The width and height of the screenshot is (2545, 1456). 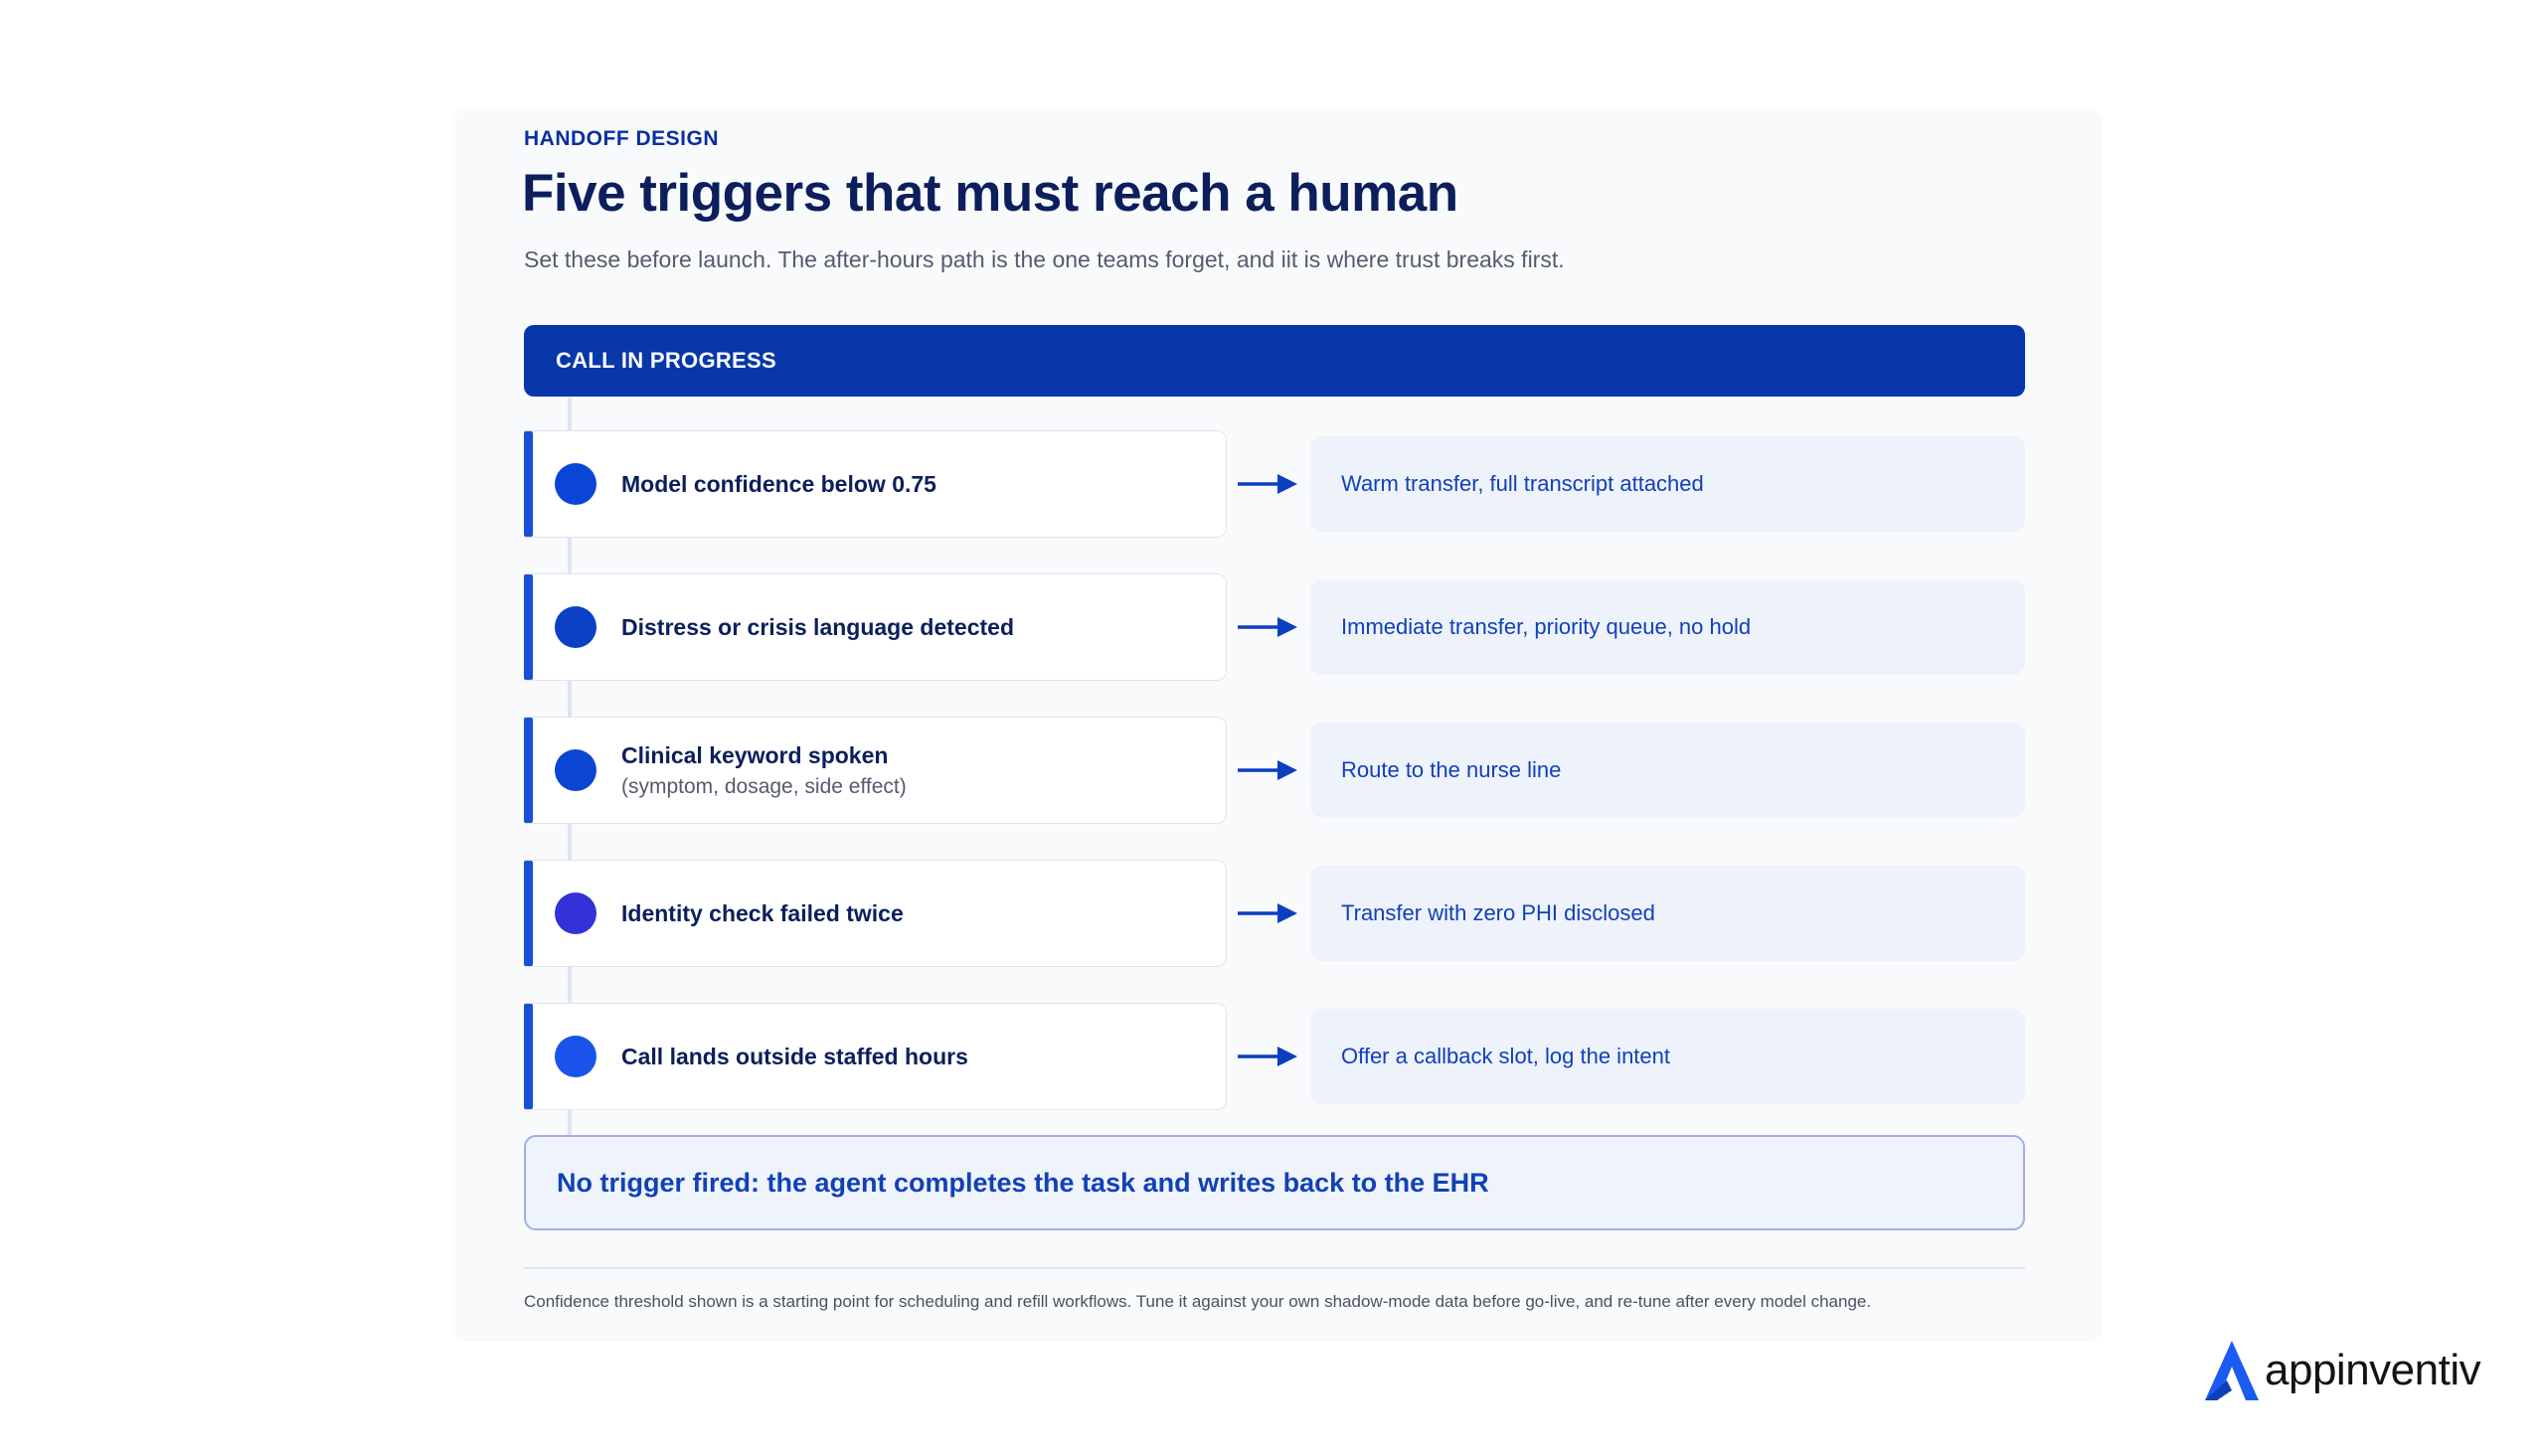 I want to click on outcome-box: Route to the nurse line, so click(x=1667, y=770).